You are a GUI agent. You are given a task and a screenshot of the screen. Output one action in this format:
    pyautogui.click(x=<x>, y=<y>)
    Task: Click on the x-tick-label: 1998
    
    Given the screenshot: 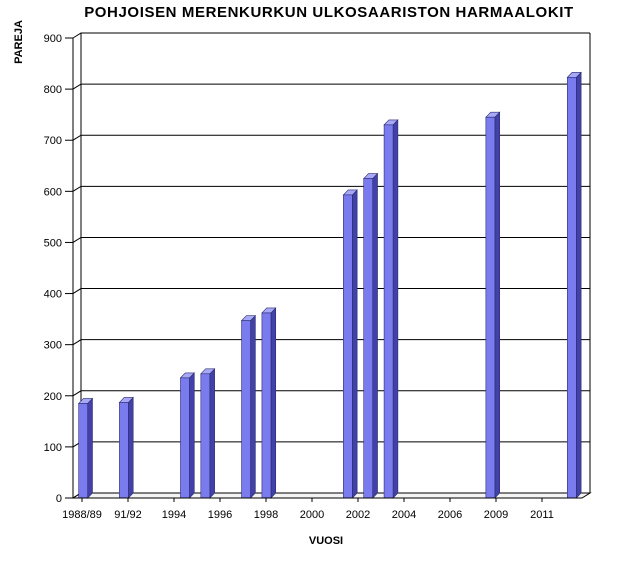 What is the action you would take?
    pyautogui.click(x=266, y=515)
    